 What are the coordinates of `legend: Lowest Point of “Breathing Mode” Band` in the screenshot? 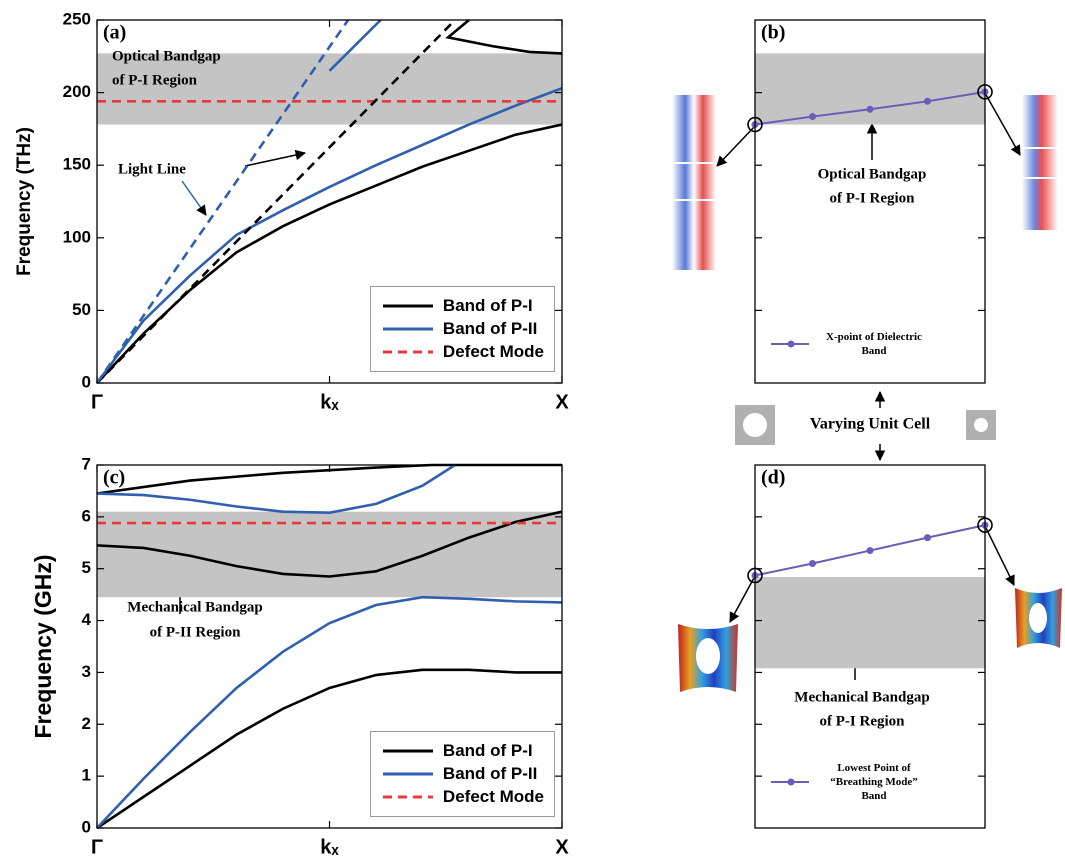 It's located at (849, 782).